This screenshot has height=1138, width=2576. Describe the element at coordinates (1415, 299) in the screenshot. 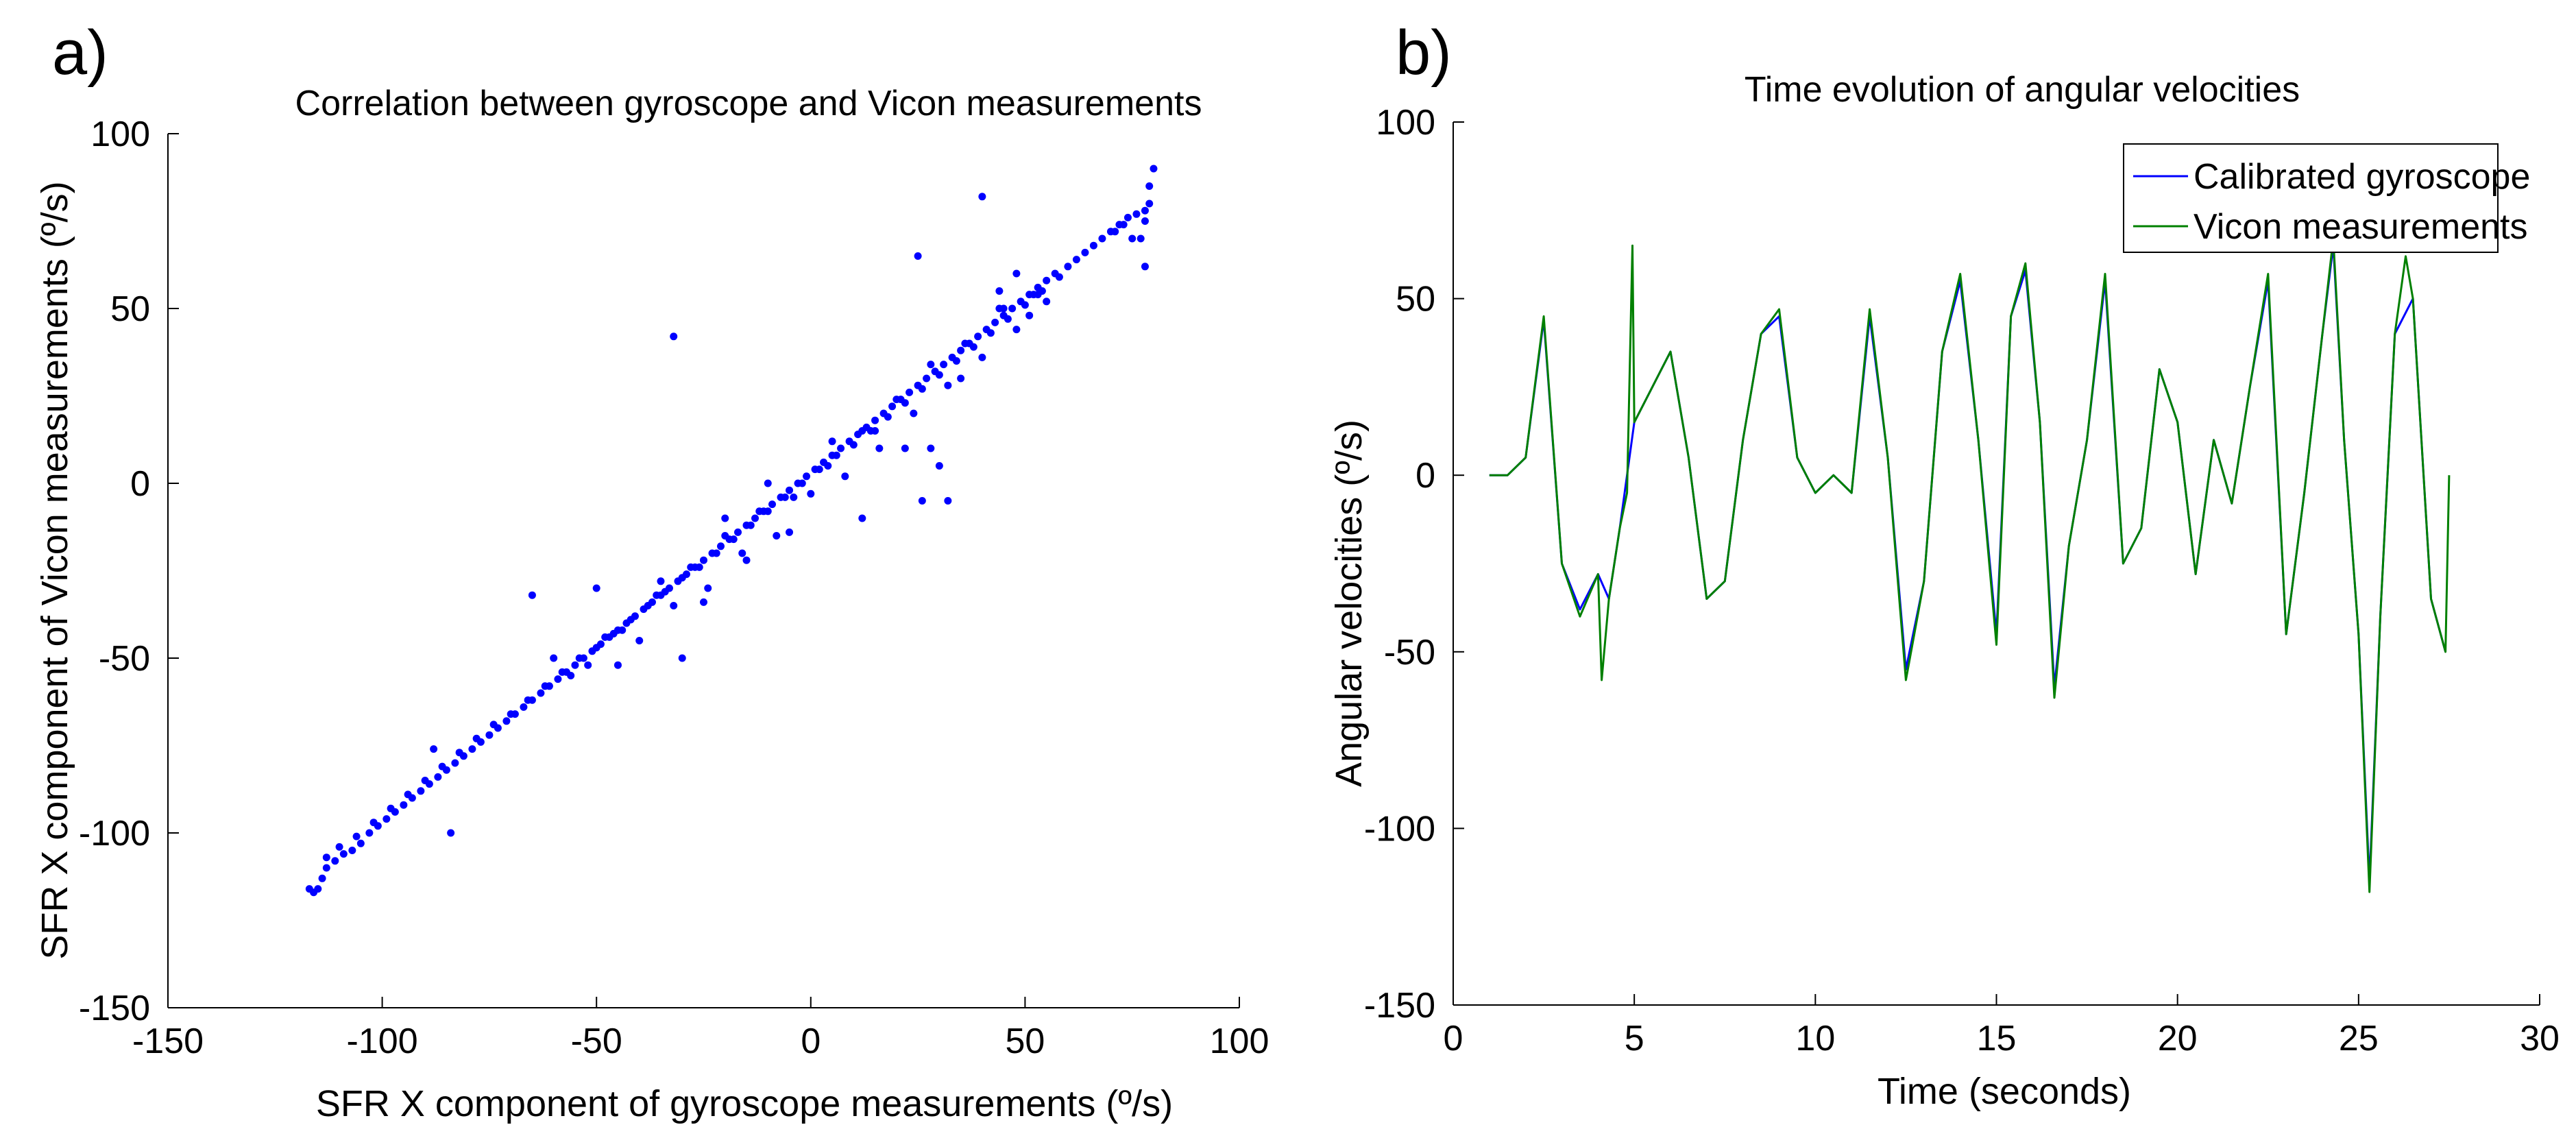

I see `panel-b-y-tick-label: 50` at that location.